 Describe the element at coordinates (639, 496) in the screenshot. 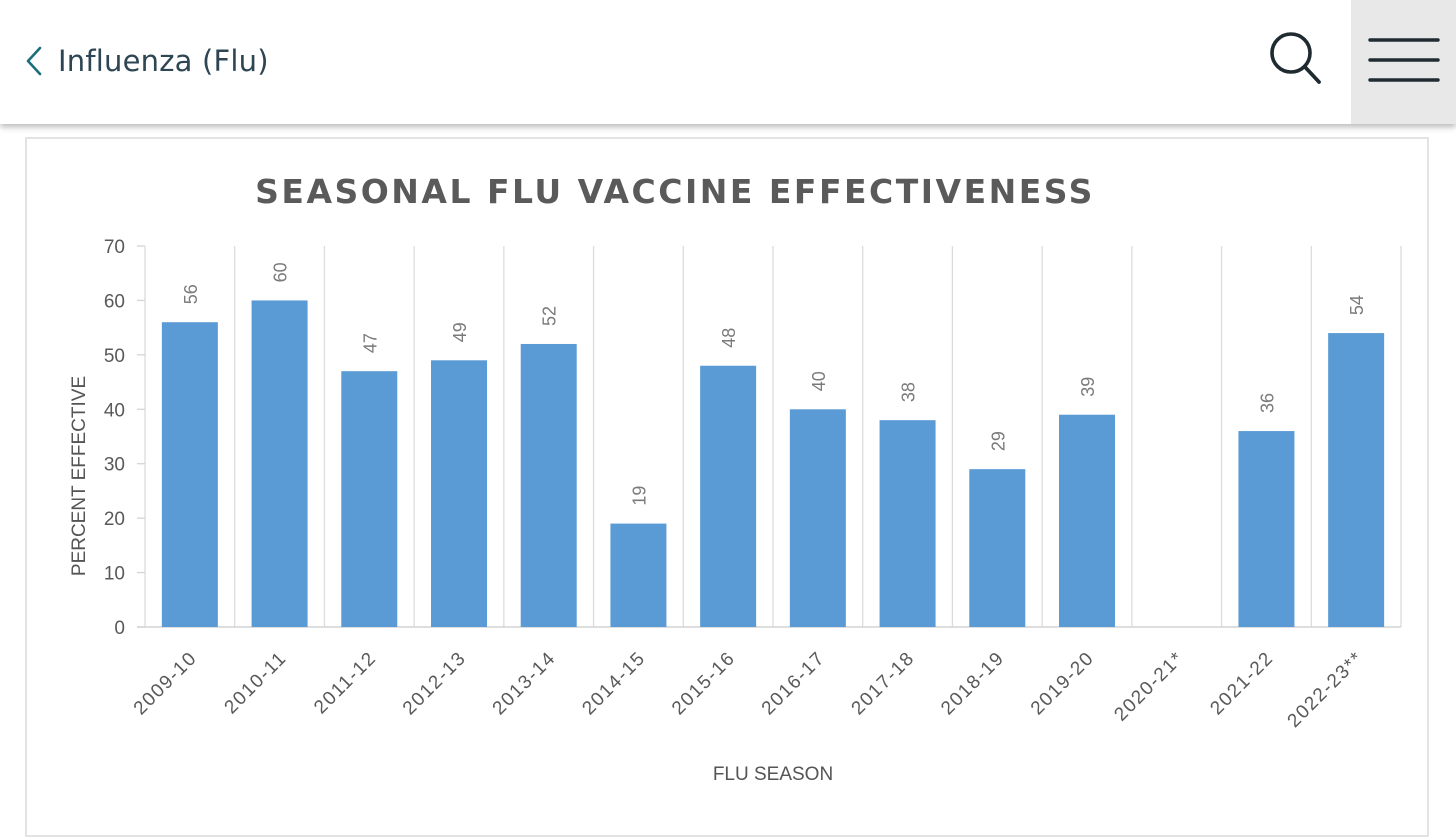

I see `bar-value-label: 19` at that location.